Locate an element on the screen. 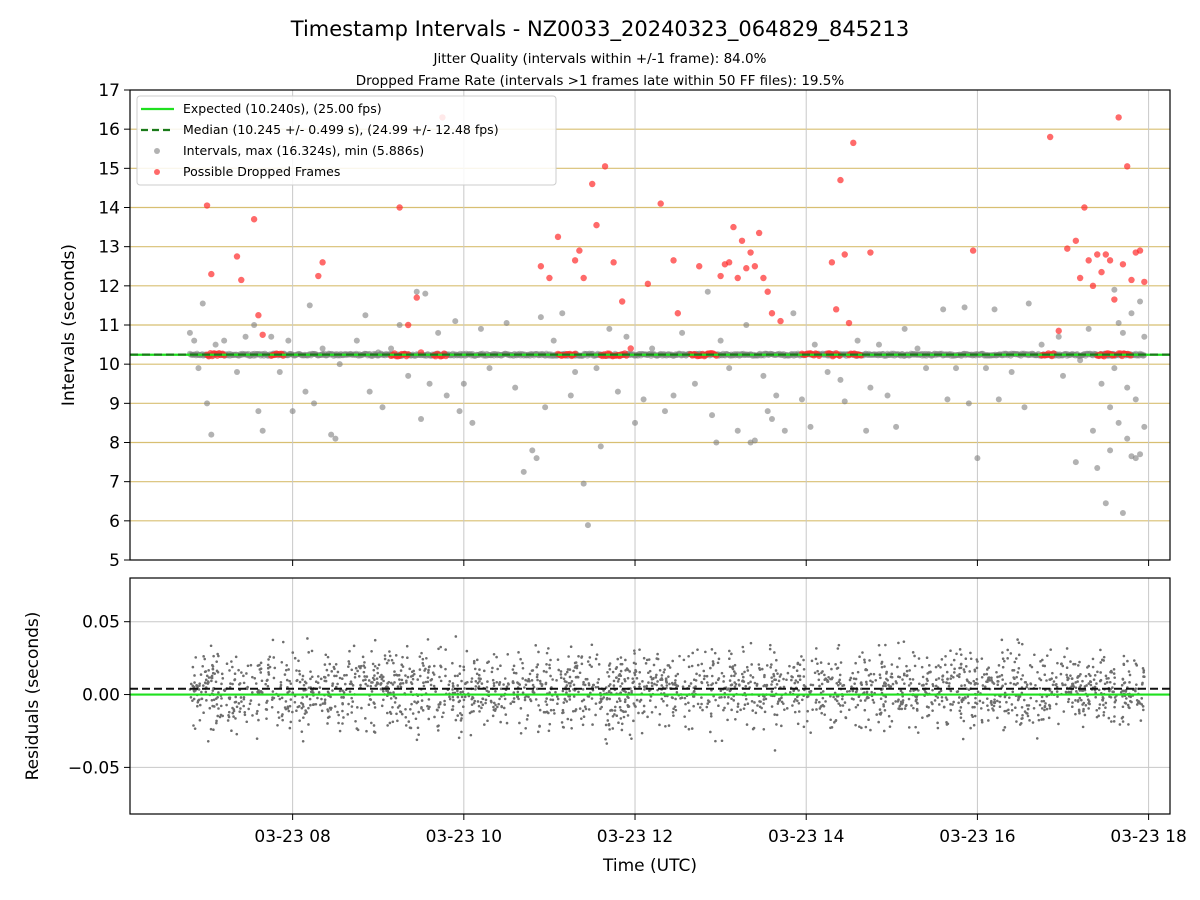  residuals-y-axis: 0.050.00−0.05 is located at coordinates (99, 695).